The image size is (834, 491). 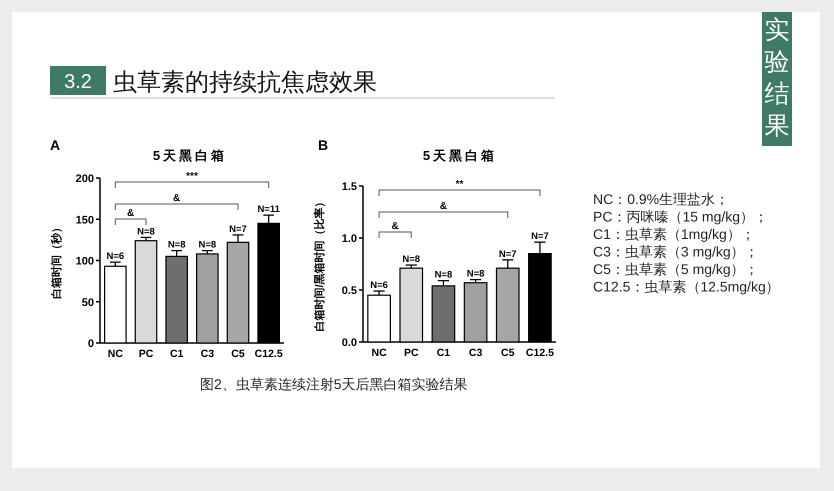 I want to click on text: 3.2, so click(x=78, y=82).